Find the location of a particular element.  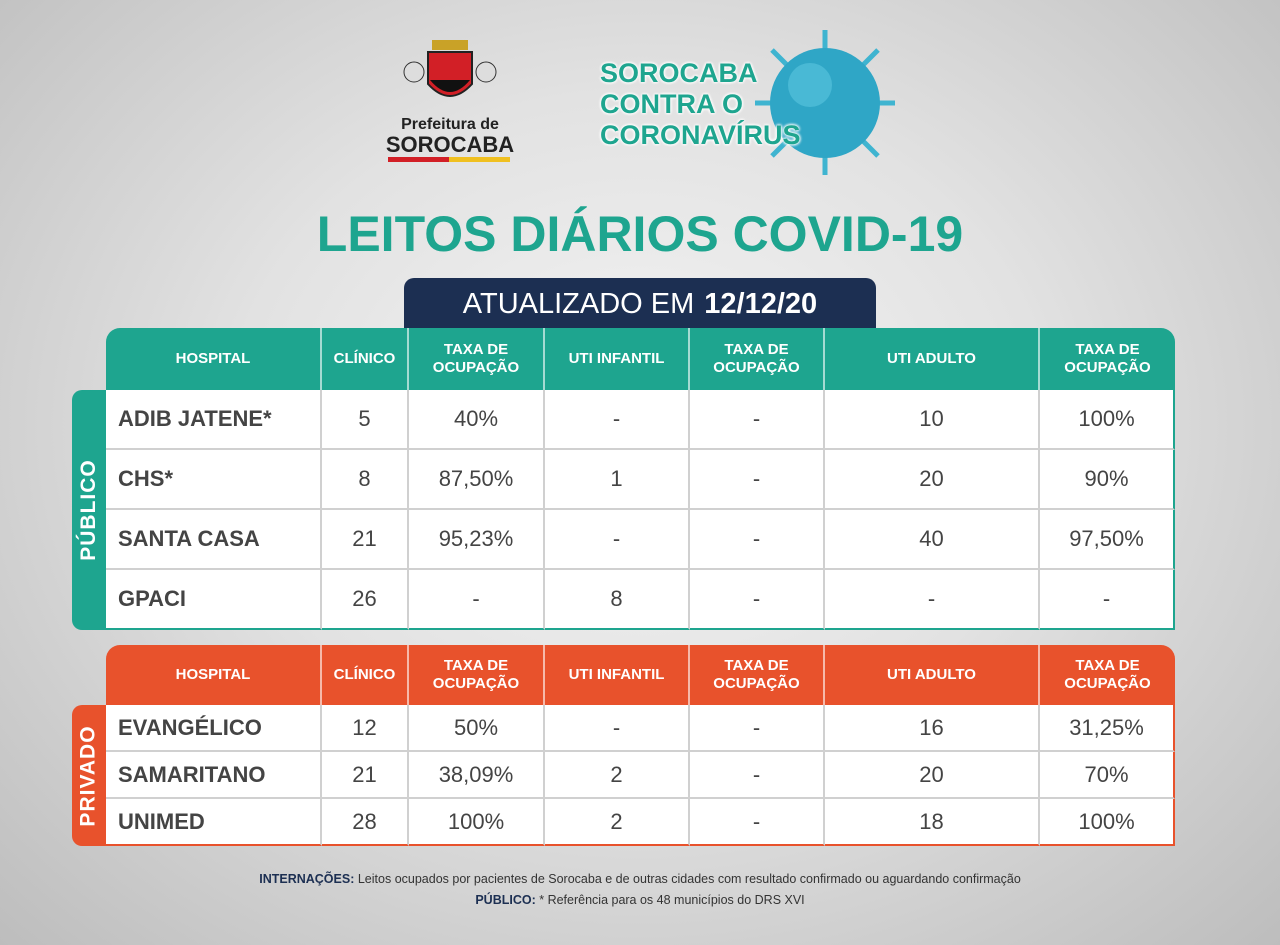

updated-banner: ATUALIZADO EM 12/12/20 is located at coordinates (640, 304).